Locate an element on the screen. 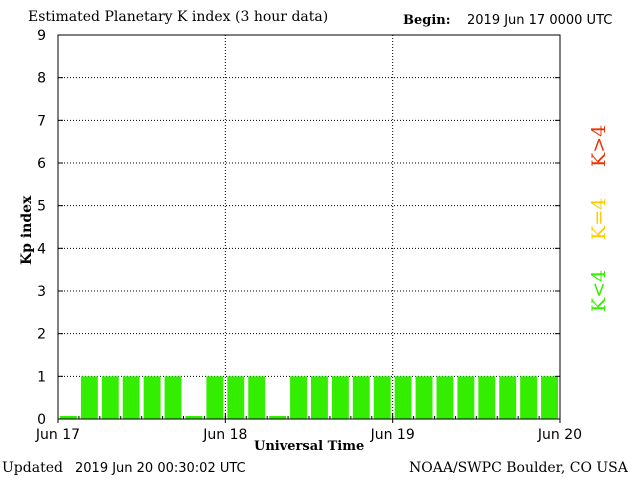 The height and width of the screenshot is (480, 640). x-tick-label: Jun 17 is located at coordinates (57, 435).